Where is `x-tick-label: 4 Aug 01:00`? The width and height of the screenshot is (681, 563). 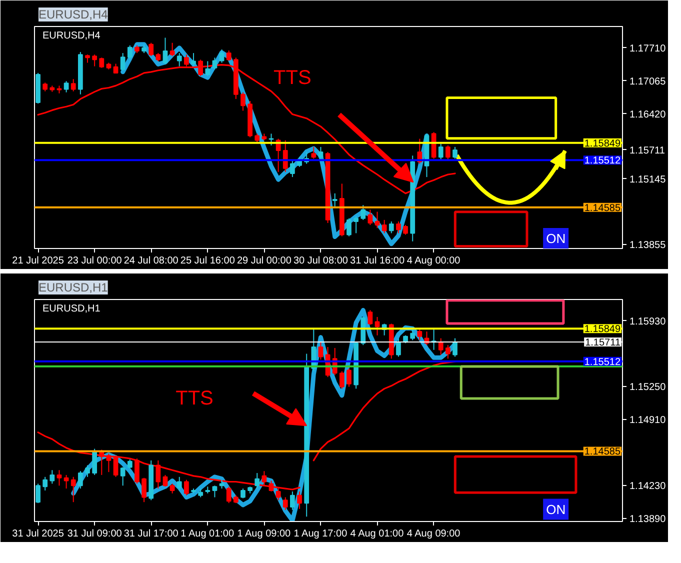
x-tick-label: 4 Aug 01:00 is located at coordinates (377, 534).